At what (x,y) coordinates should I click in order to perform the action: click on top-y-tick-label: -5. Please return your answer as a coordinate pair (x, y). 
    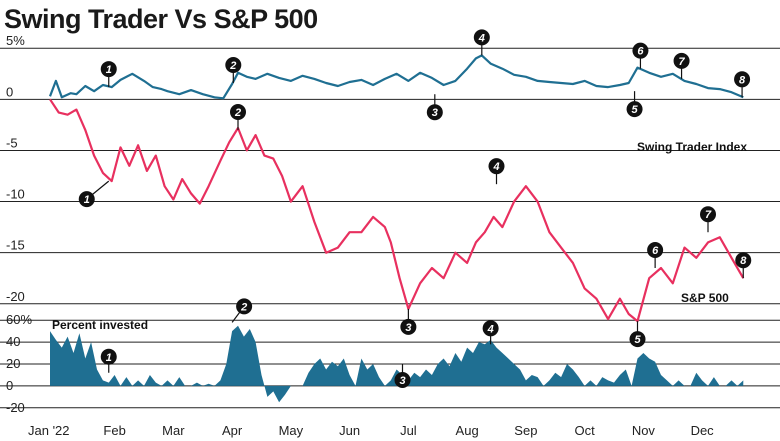
    Looking at the image, I should click on (12, 142).